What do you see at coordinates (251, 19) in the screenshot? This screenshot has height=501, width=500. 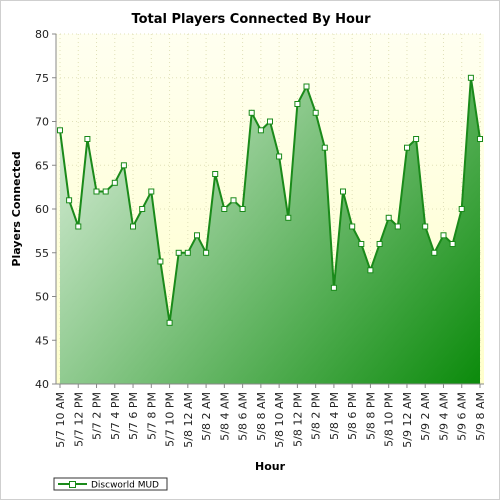 I see `chart-title: Total Players Connected By Hour` at bounding box center [251, 19].